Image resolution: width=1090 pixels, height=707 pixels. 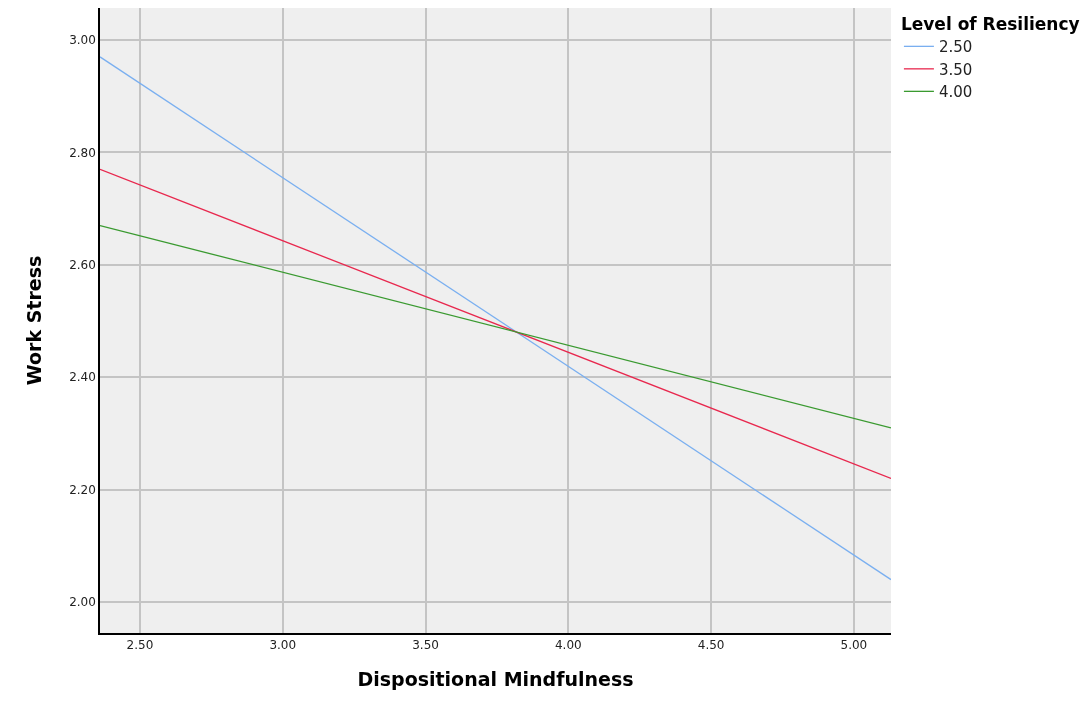 I want to click on x-tick-label: 5.00, so click(x=854, y=645).